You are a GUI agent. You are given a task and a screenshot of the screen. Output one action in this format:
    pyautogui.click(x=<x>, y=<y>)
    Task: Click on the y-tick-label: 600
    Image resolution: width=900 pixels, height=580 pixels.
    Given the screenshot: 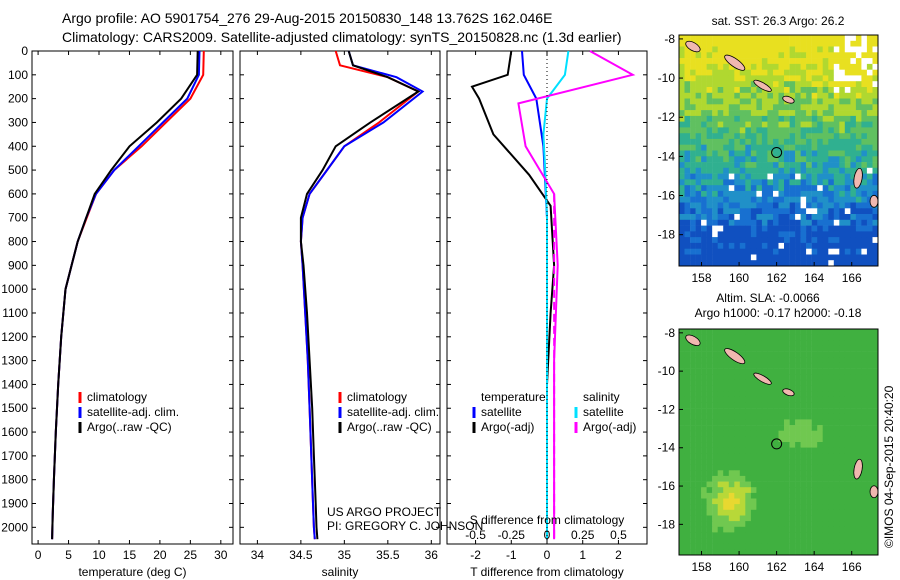 What is the action you would take?
    pyautogui.click(x=18, y=194)
    